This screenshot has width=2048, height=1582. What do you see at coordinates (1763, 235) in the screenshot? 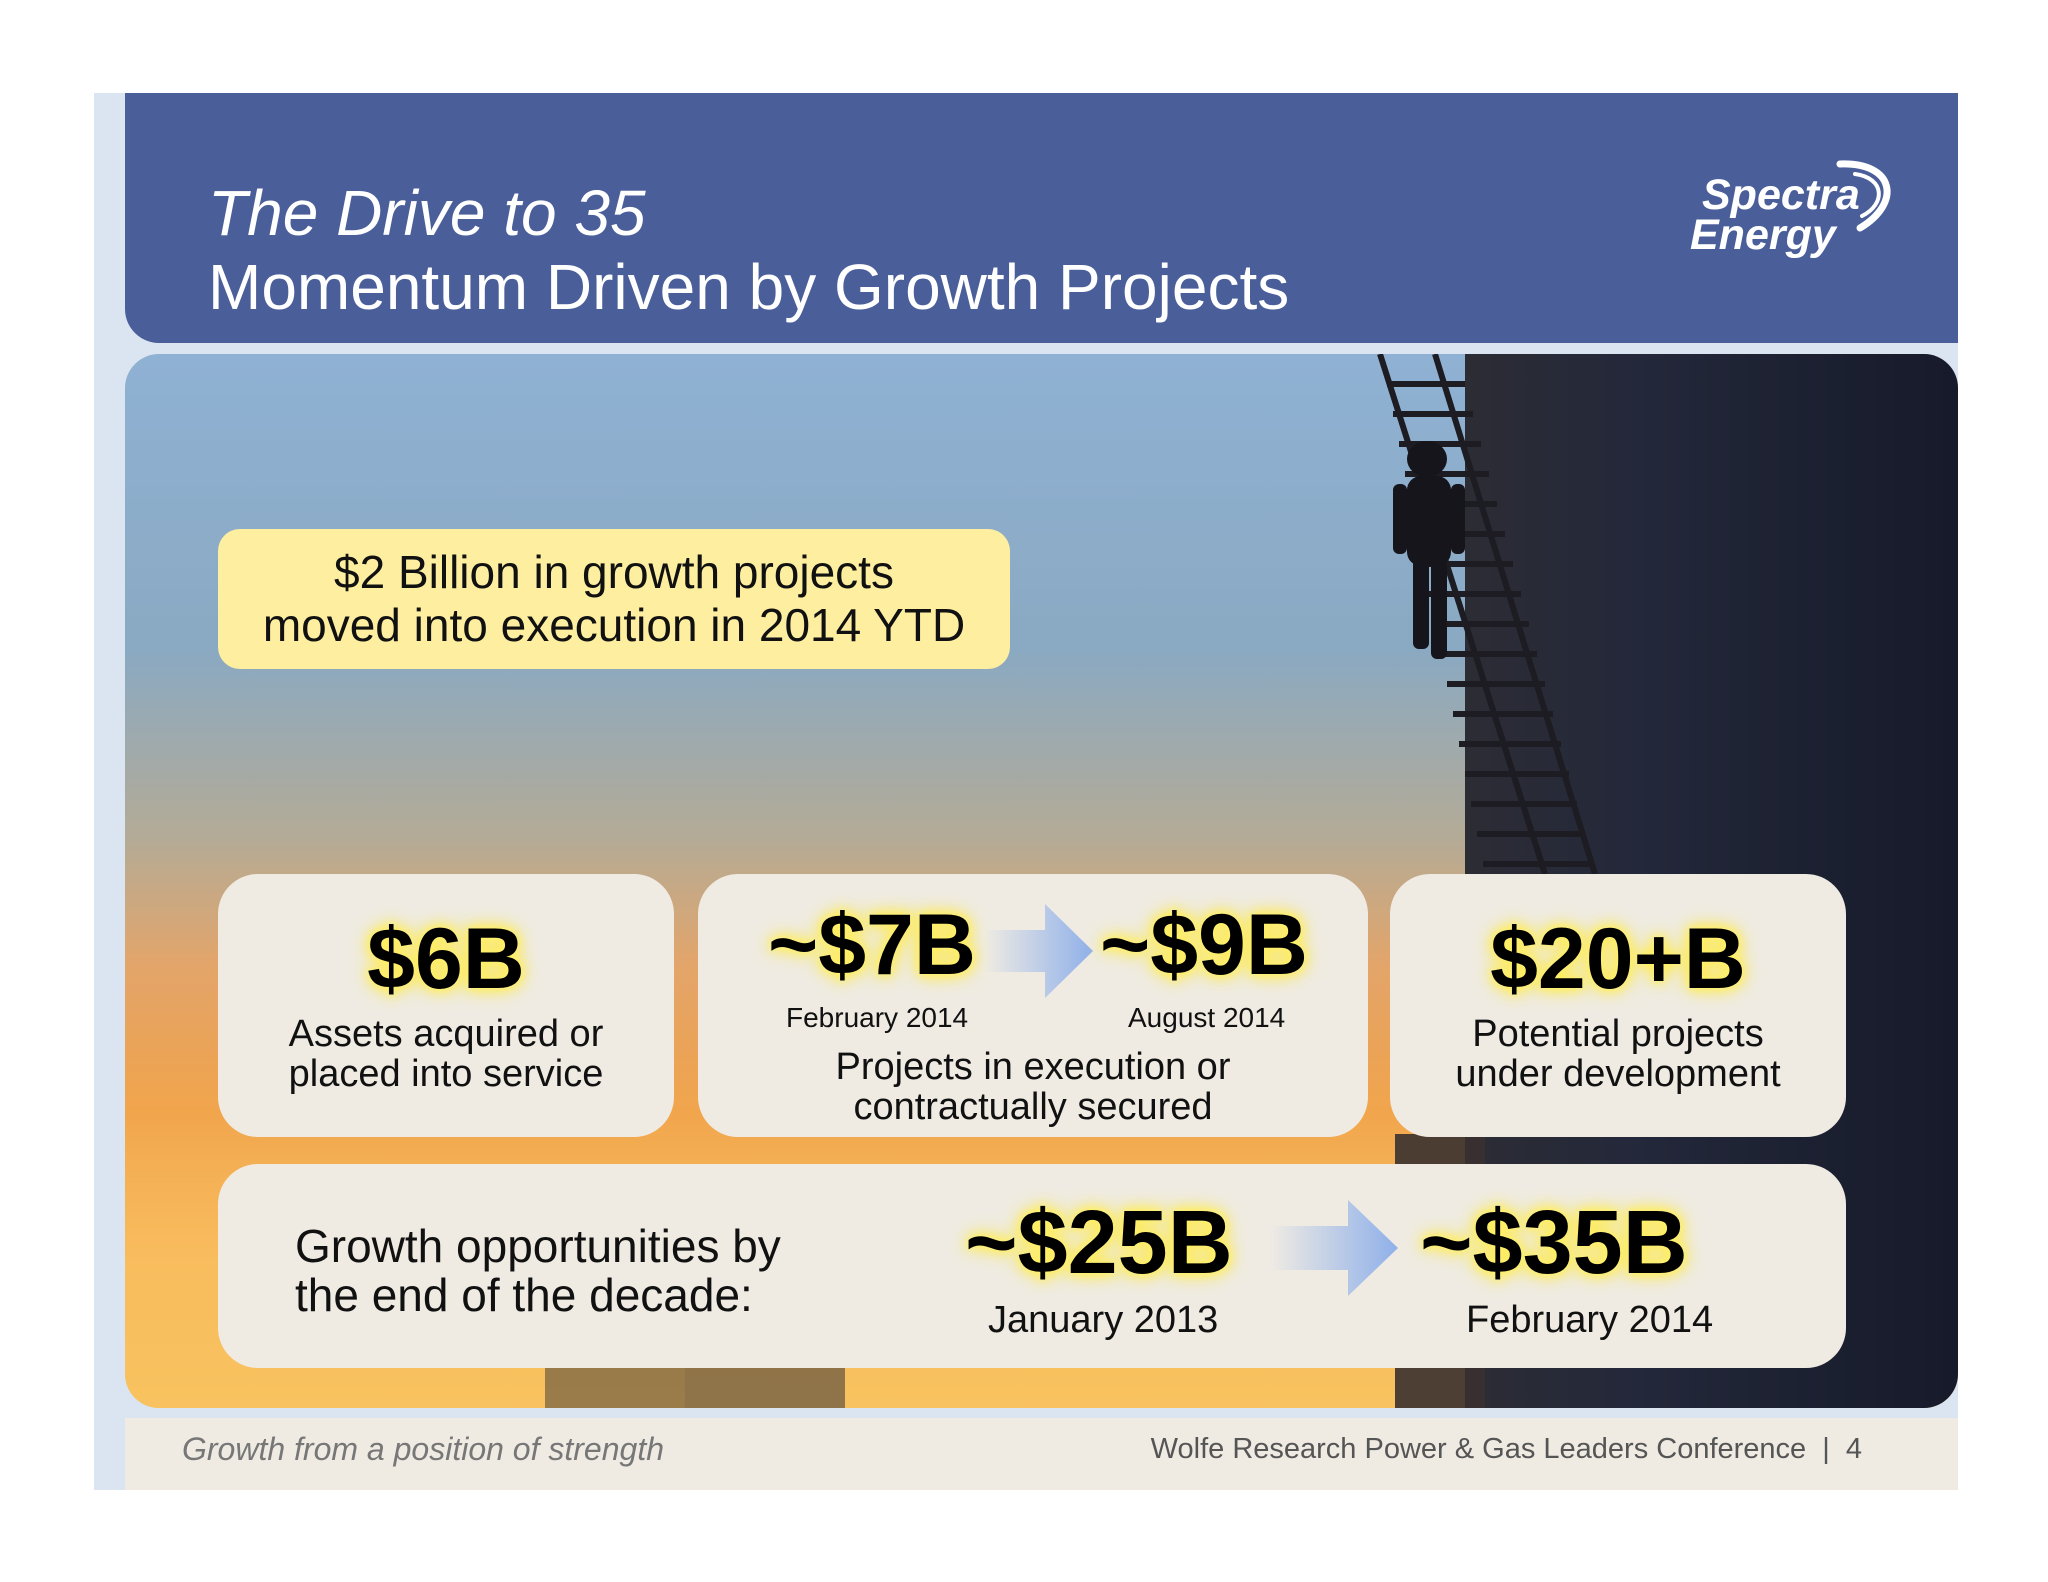
I see `logo-text-line2: Energy` at bounding box center [1763, 235].